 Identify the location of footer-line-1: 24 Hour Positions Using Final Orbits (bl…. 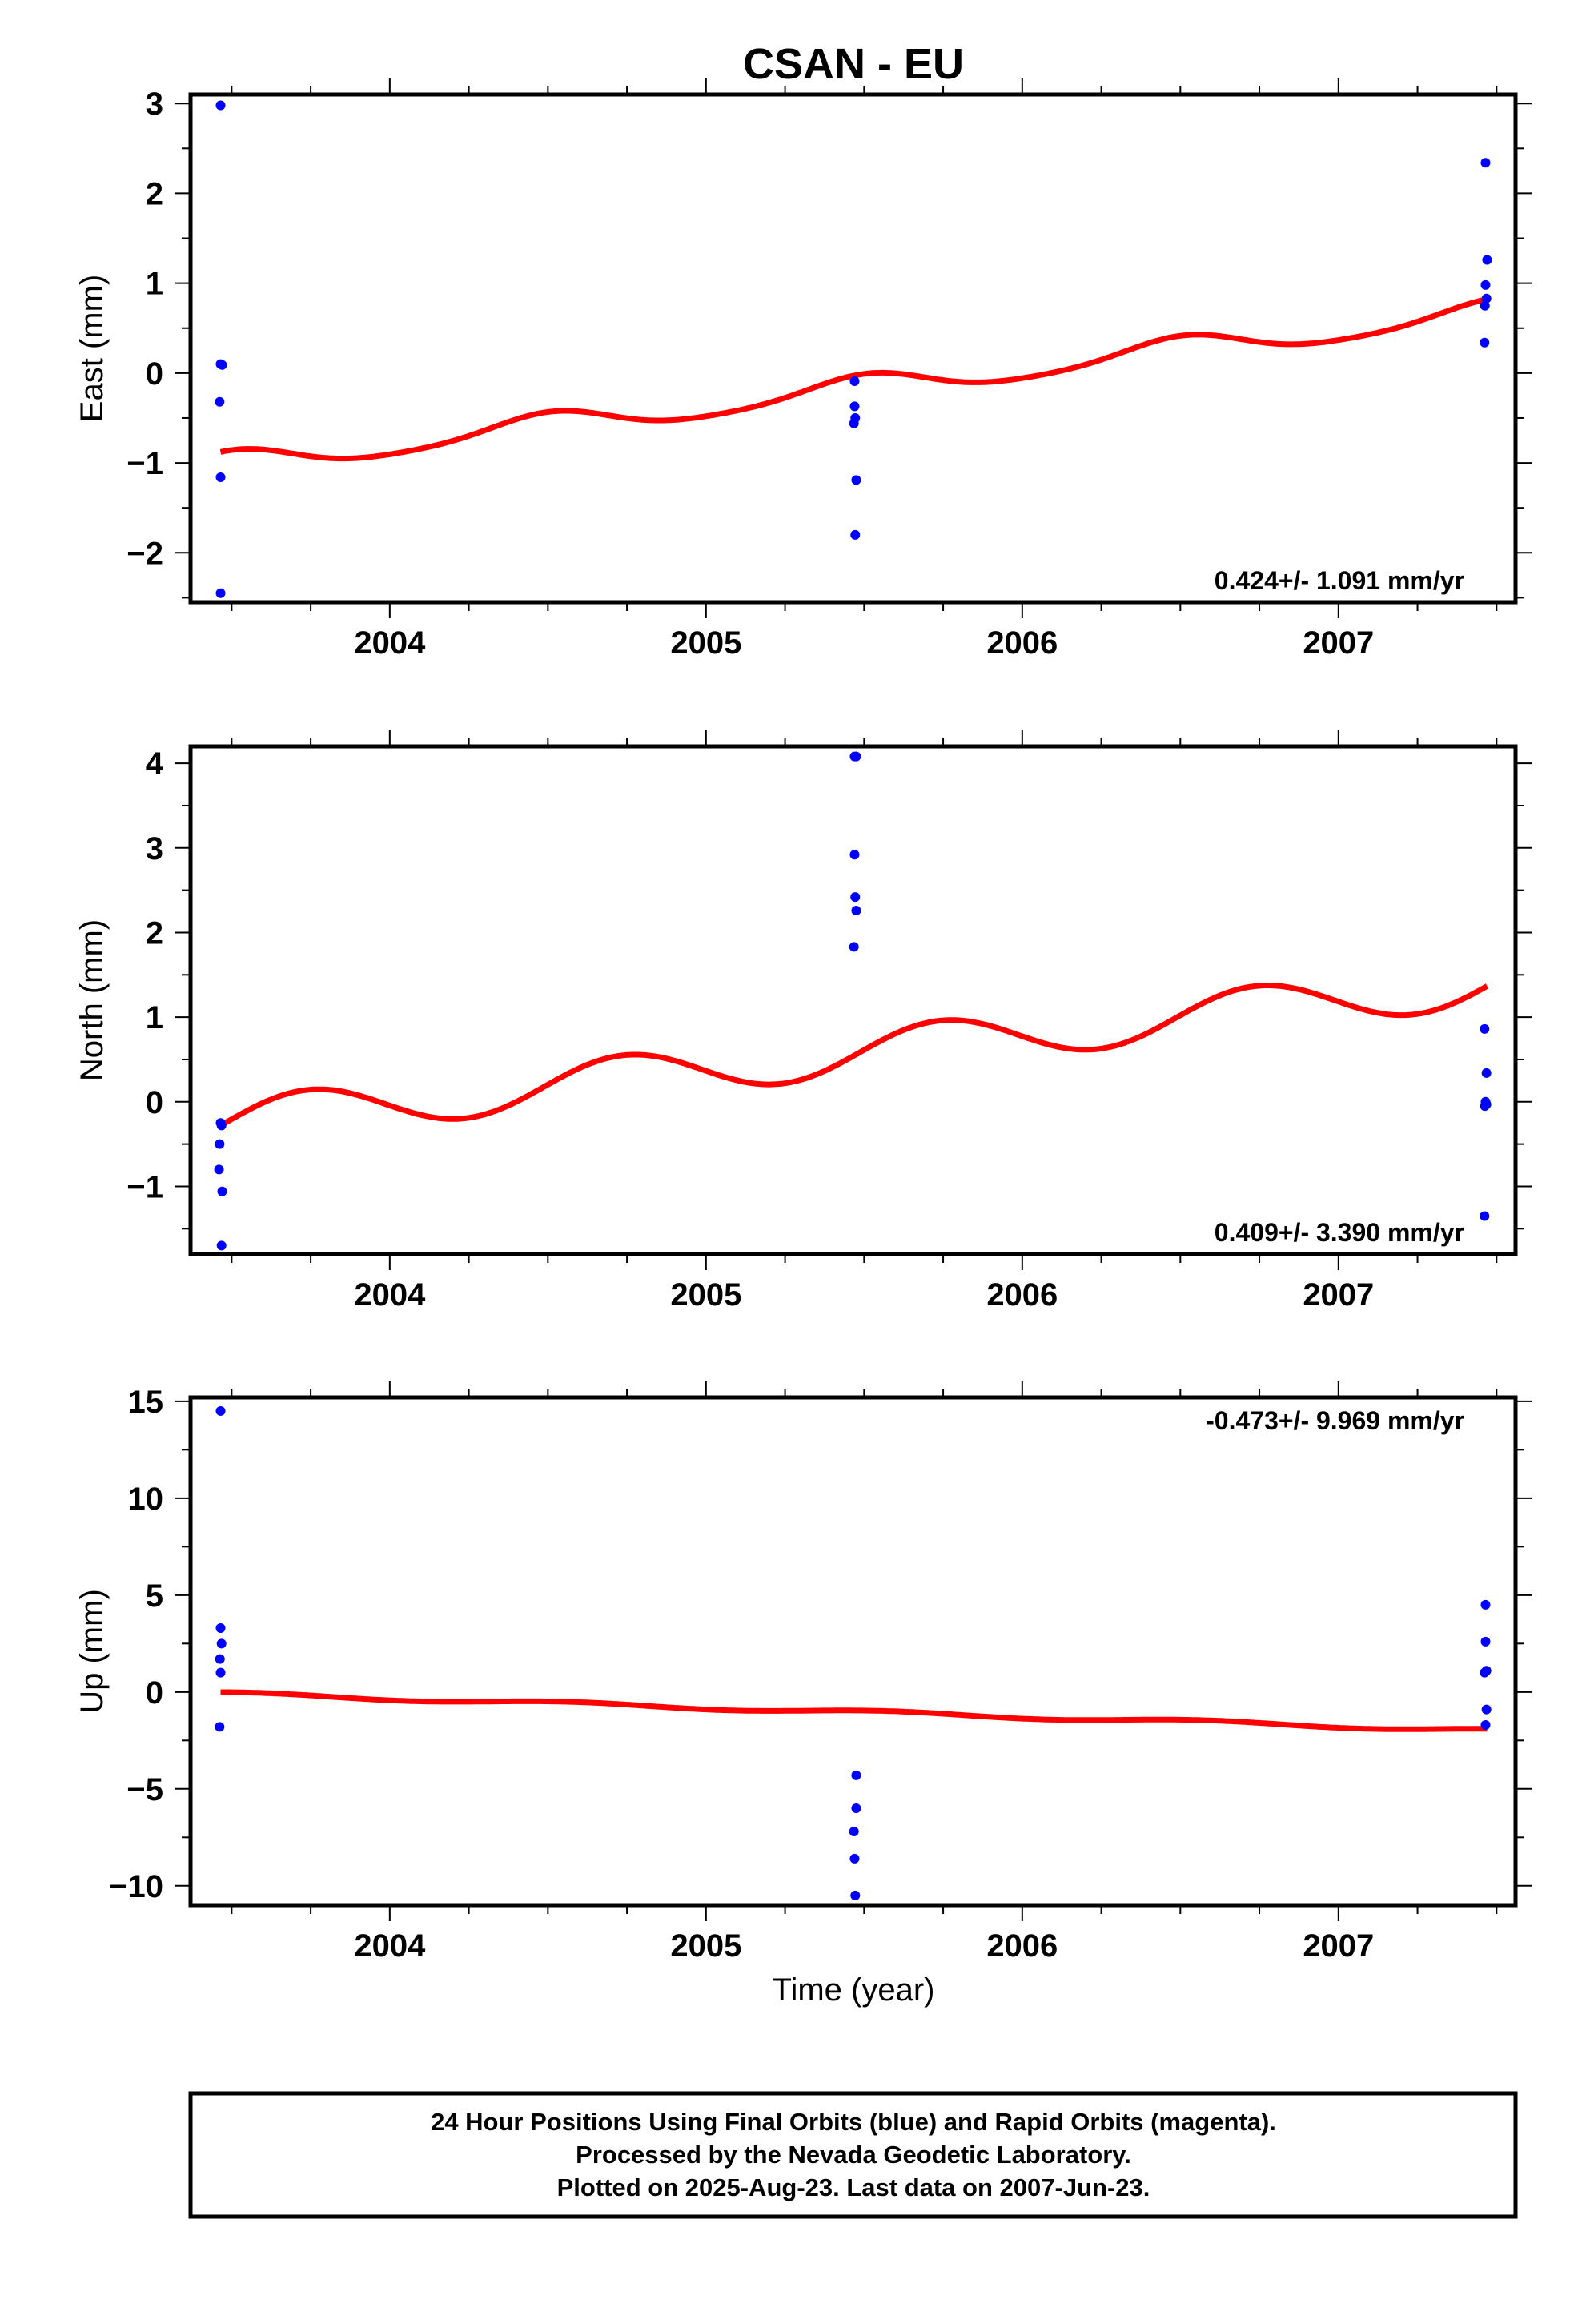
(853, 2122).